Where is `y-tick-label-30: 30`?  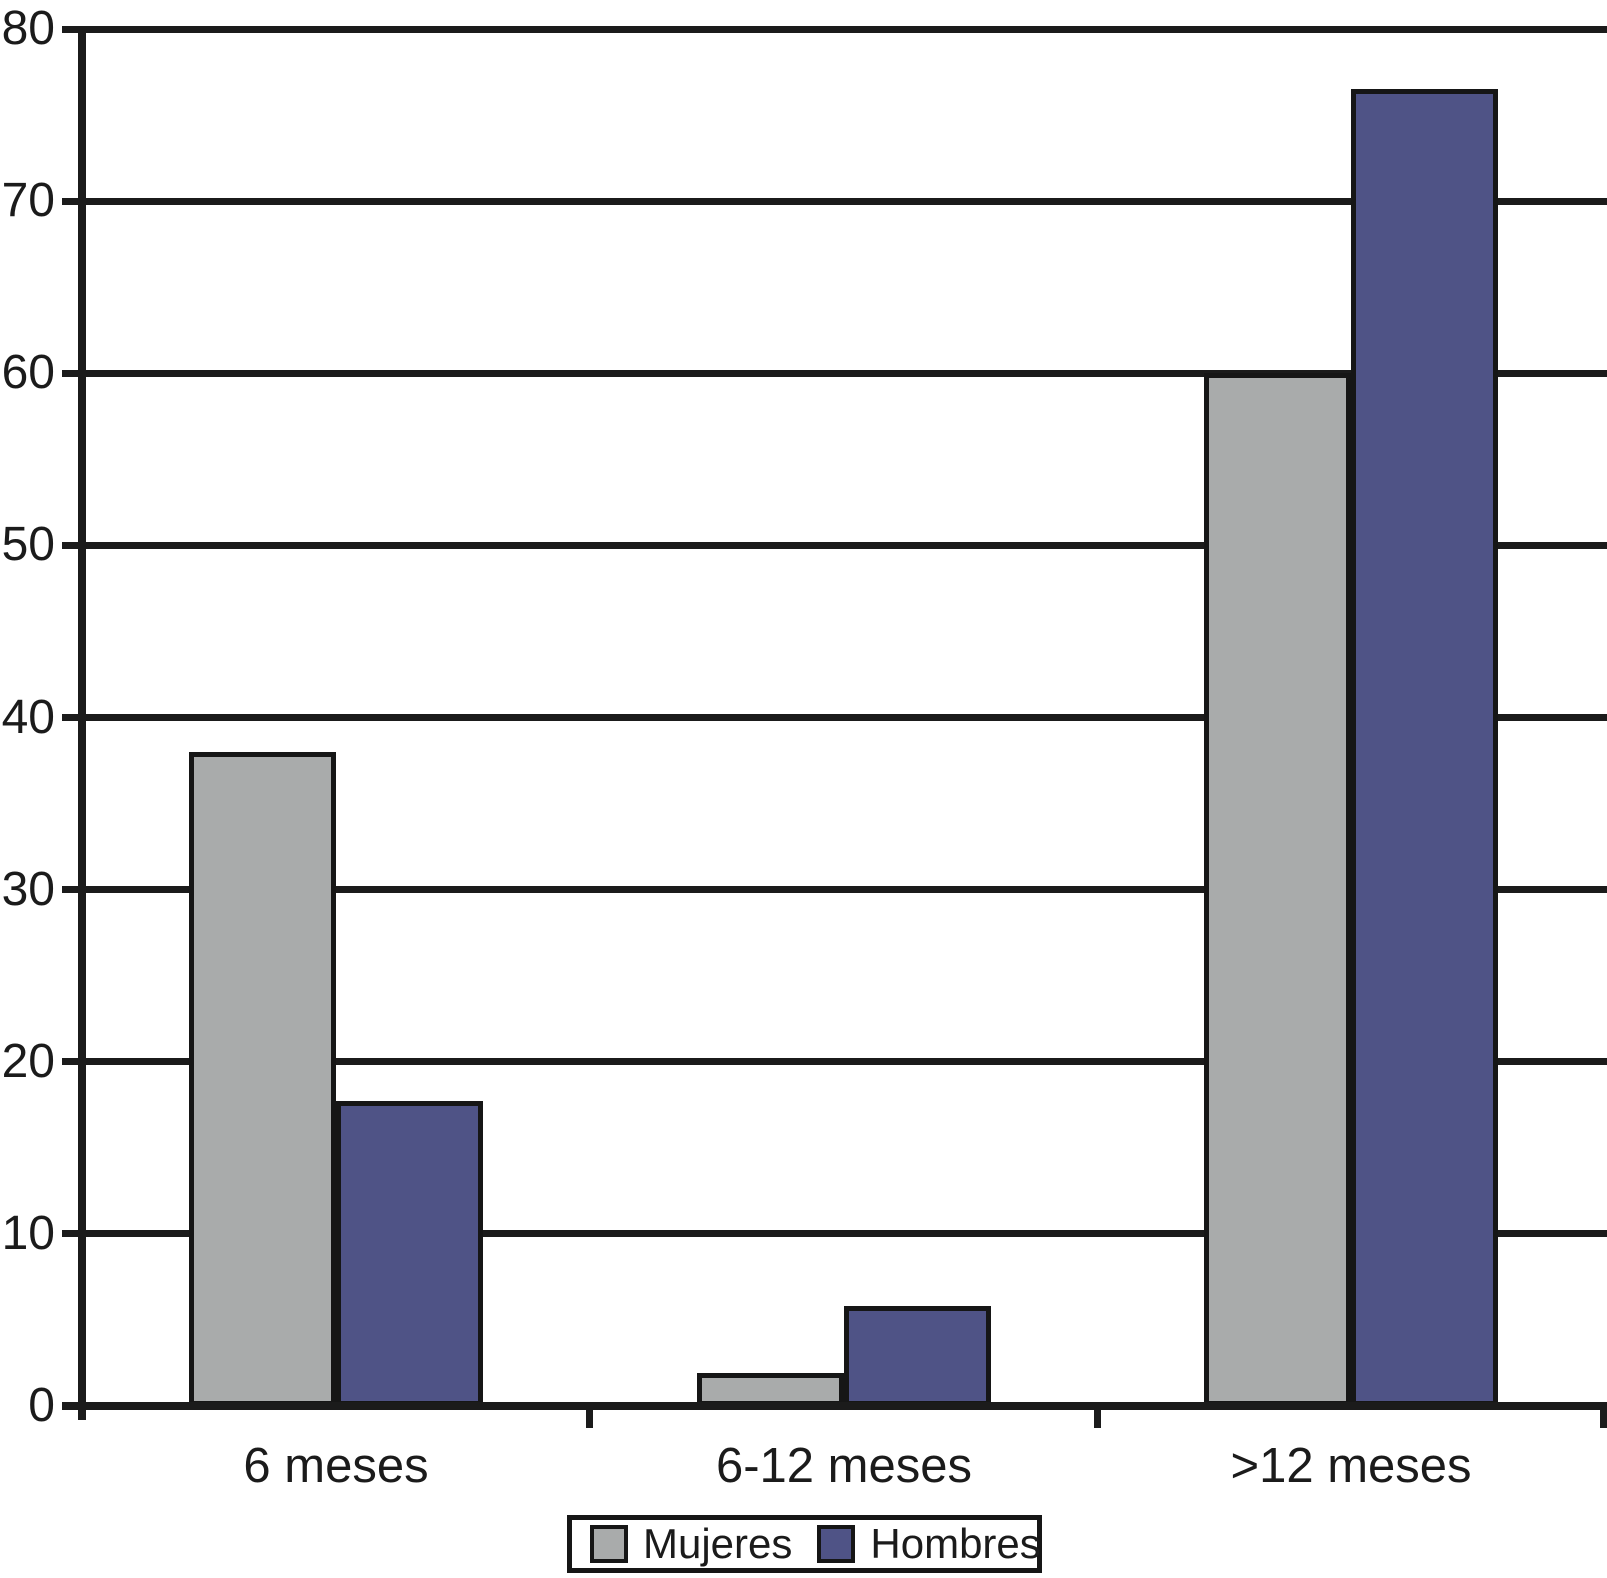 y-tick-label-30: 30 is located at coordinates (28, 889).